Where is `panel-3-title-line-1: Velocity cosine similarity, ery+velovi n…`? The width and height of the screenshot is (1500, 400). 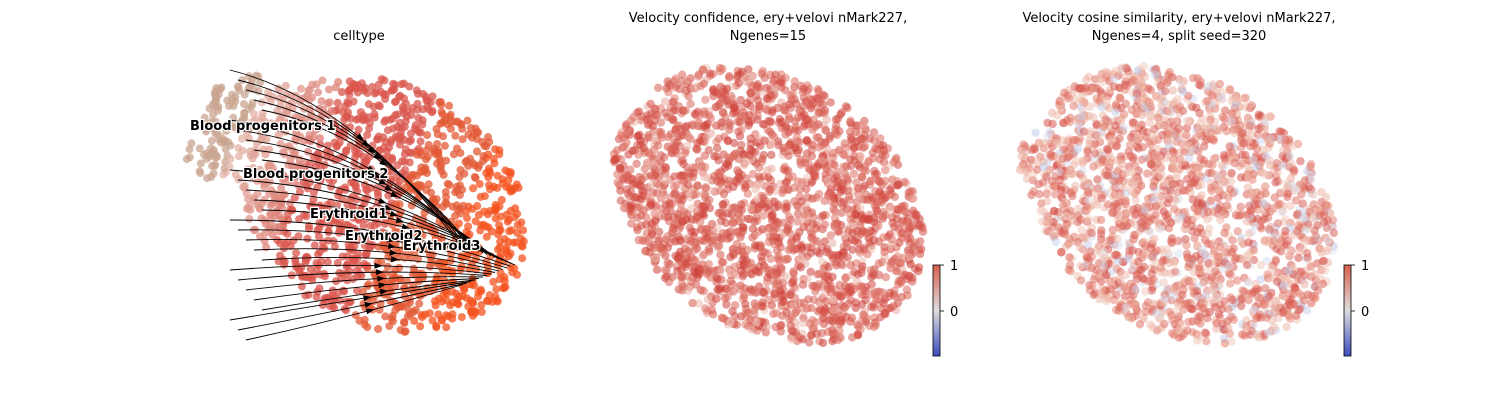
panel-3-title-line-1: Velocity cosine similarity, ery+velovi n… is located at coordinates (1178, 18).